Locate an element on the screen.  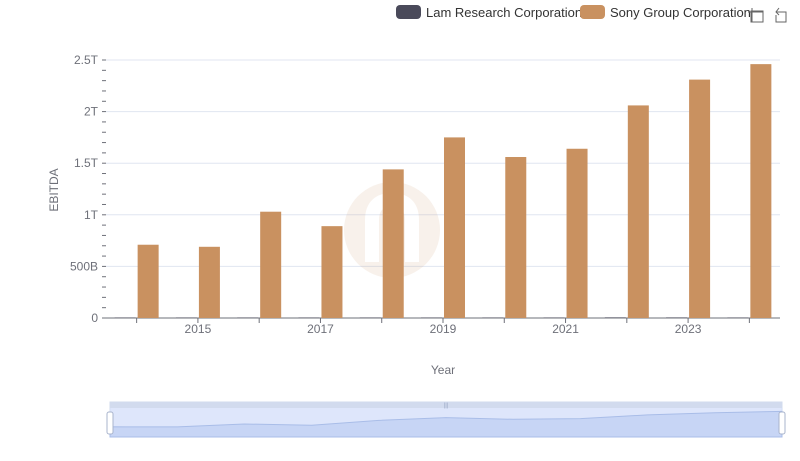
restore-icon is located at coordinates (781, 15).